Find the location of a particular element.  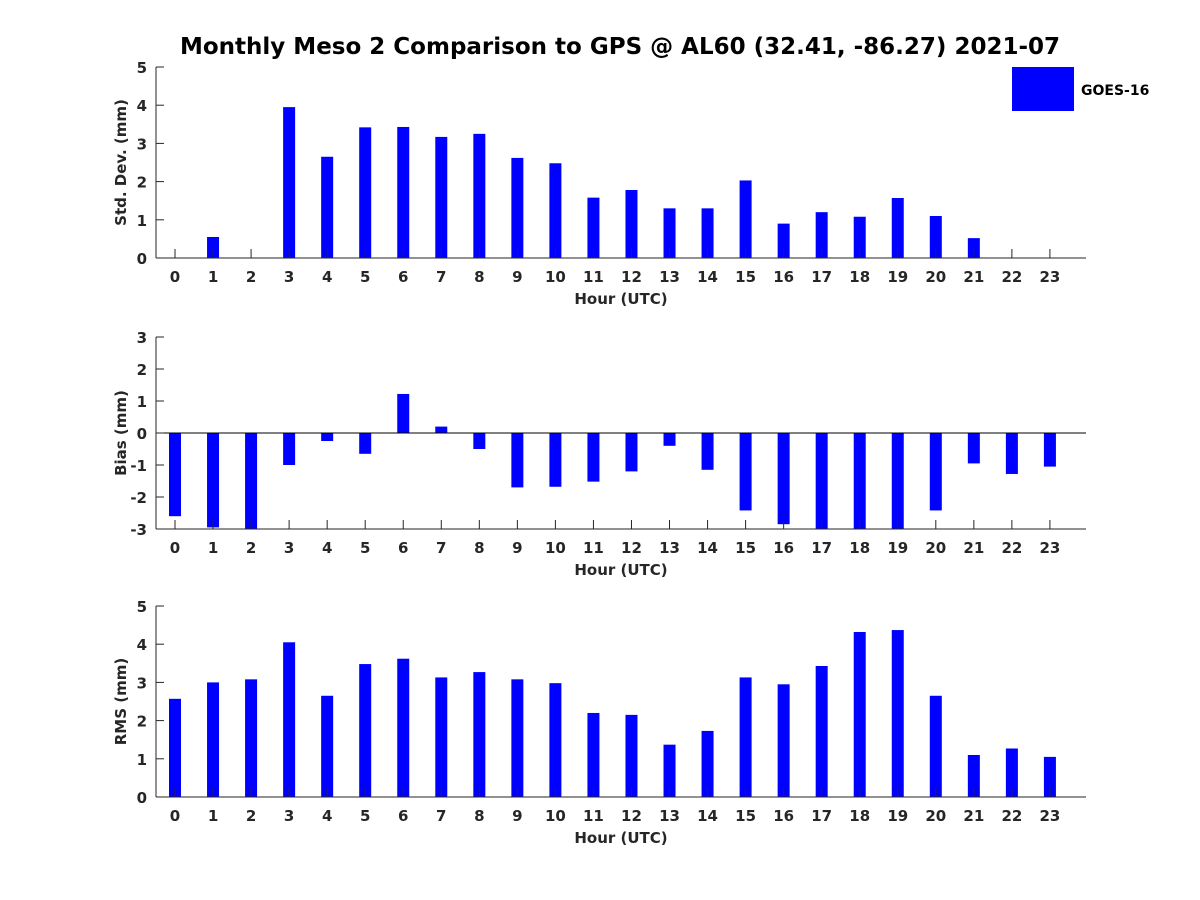

x-tick-label: 23 is located at coordinates (1049, 277).